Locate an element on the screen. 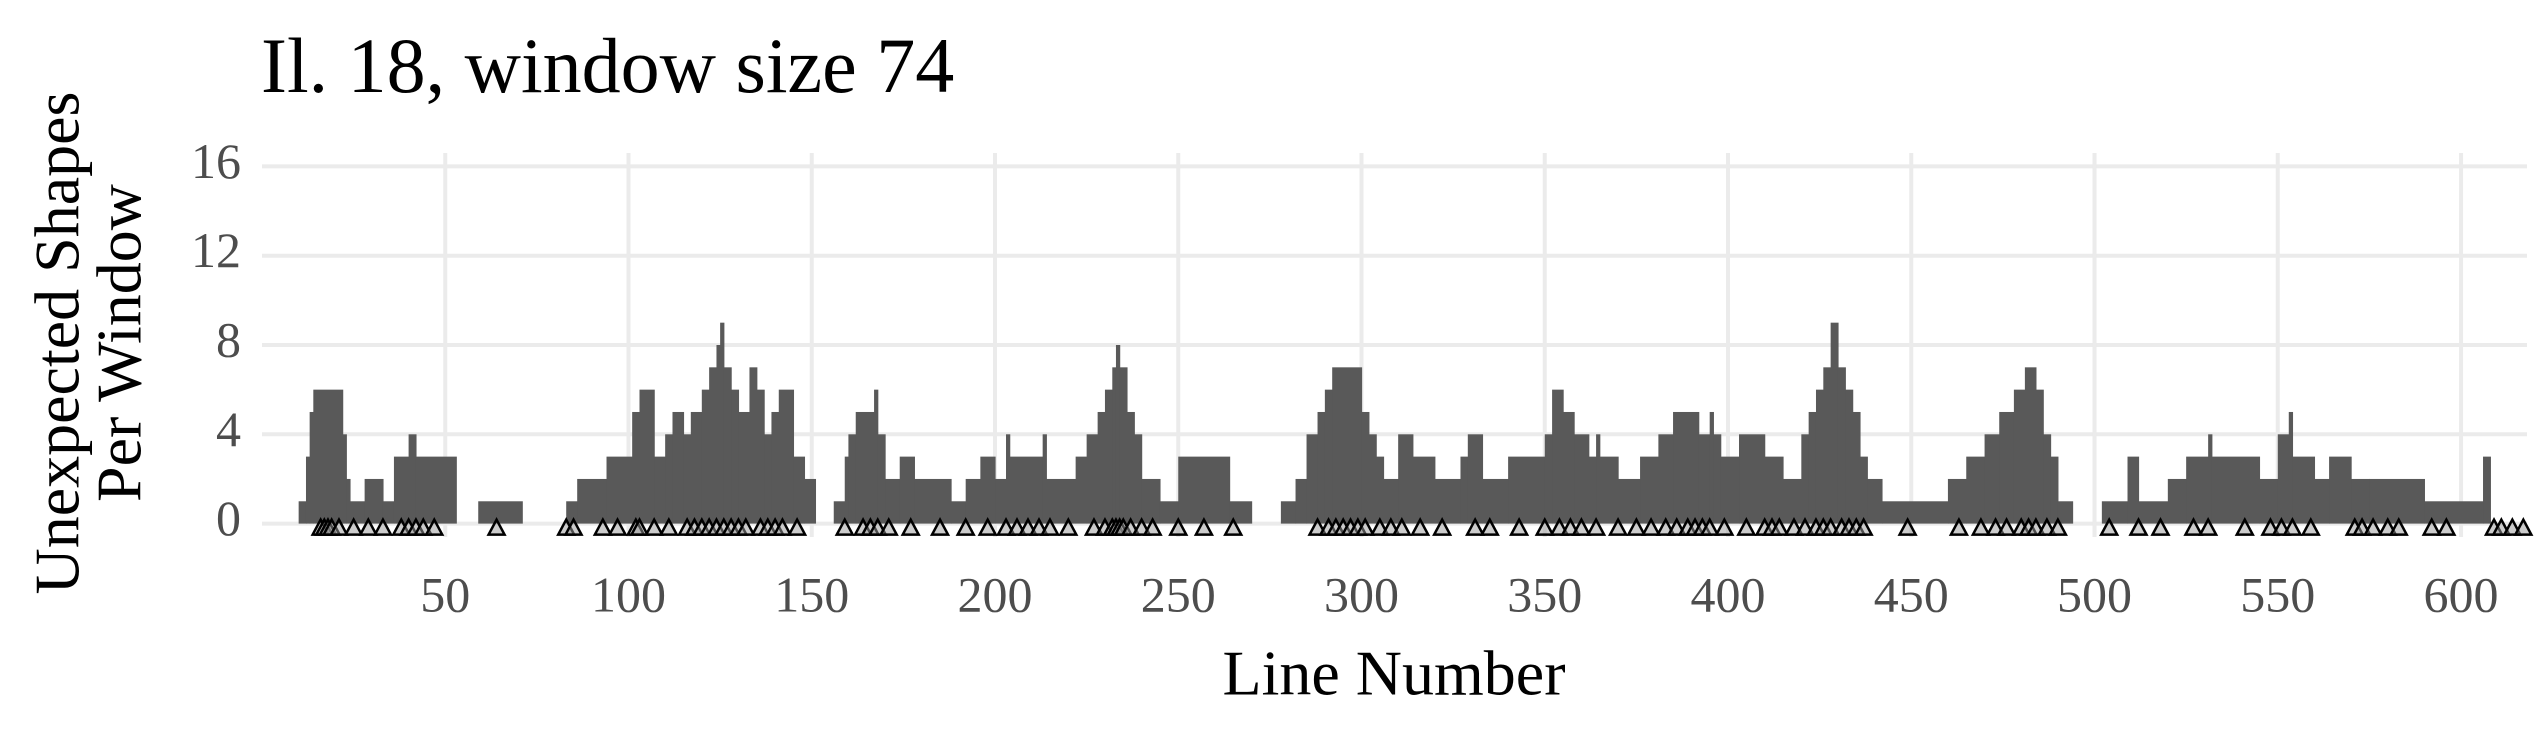 Image resolution: width=2544 pixels, height=750 pixels. x-tick-label: 50 is located at coordinates (445, 594).